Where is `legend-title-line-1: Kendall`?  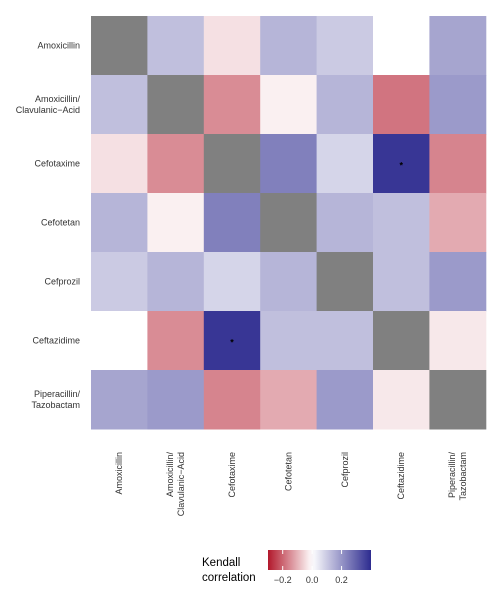 legend-title-line-1: Kendall is located at coordinates (221, 563).